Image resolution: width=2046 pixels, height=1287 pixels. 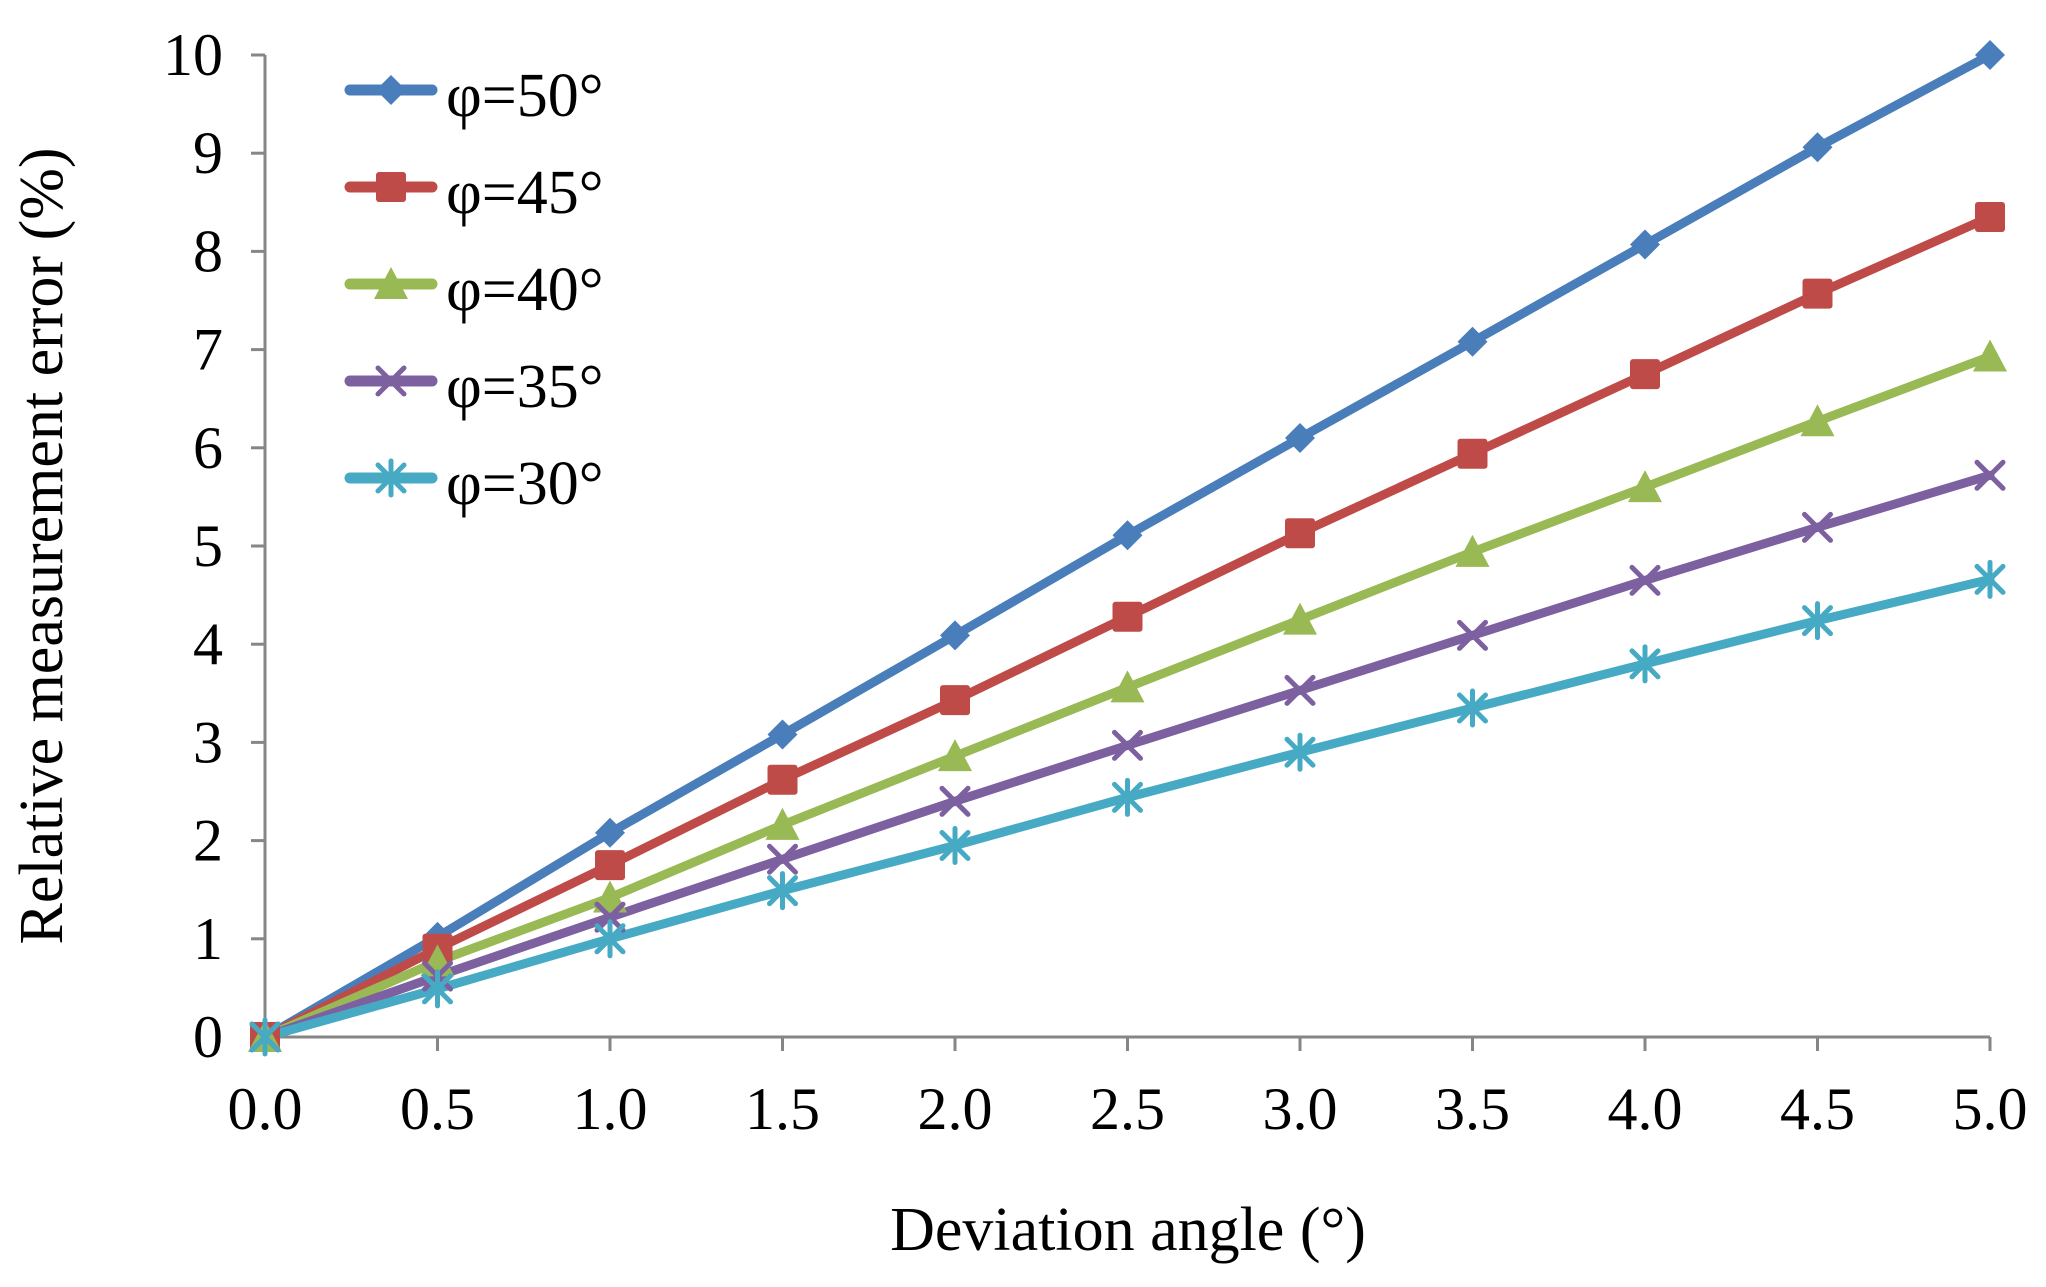 I want to click on x-tick-label: 5.0, so click(x=1990, y=1109).